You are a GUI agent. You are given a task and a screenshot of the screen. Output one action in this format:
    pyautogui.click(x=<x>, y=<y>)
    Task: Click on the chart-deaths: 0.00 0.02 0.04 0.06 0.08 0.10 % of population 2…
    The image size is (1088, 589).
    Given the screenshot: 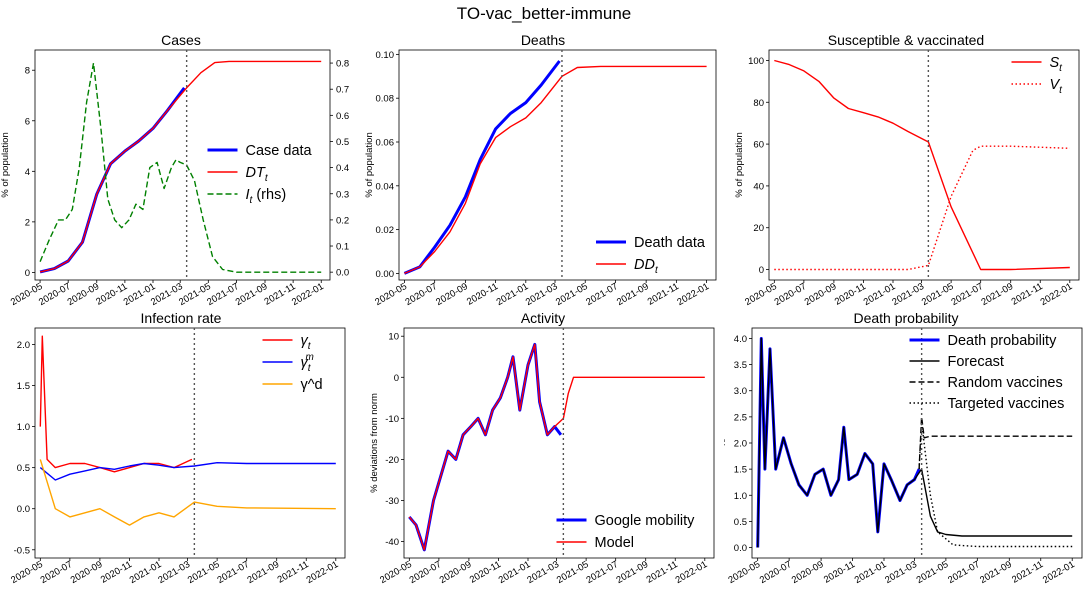 What is the action you would take?
    pyautogui.click(x=540, y=178)
    